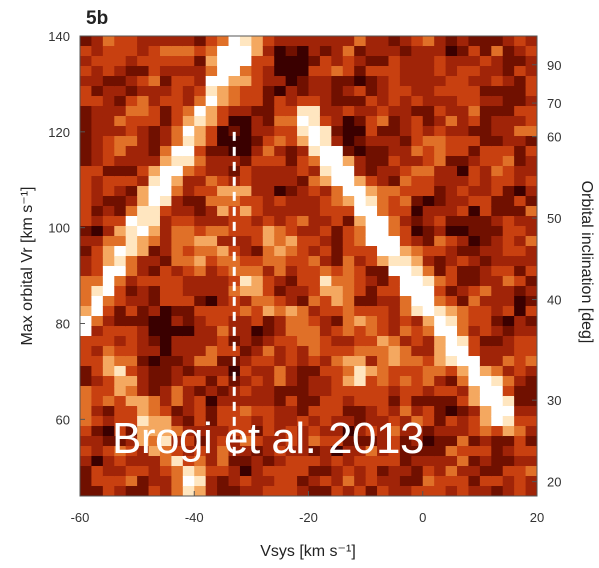 Image resolution: width=599 pixels, height=568 pixels. I want to click on y-tick-label: 100, so click(59, 228).